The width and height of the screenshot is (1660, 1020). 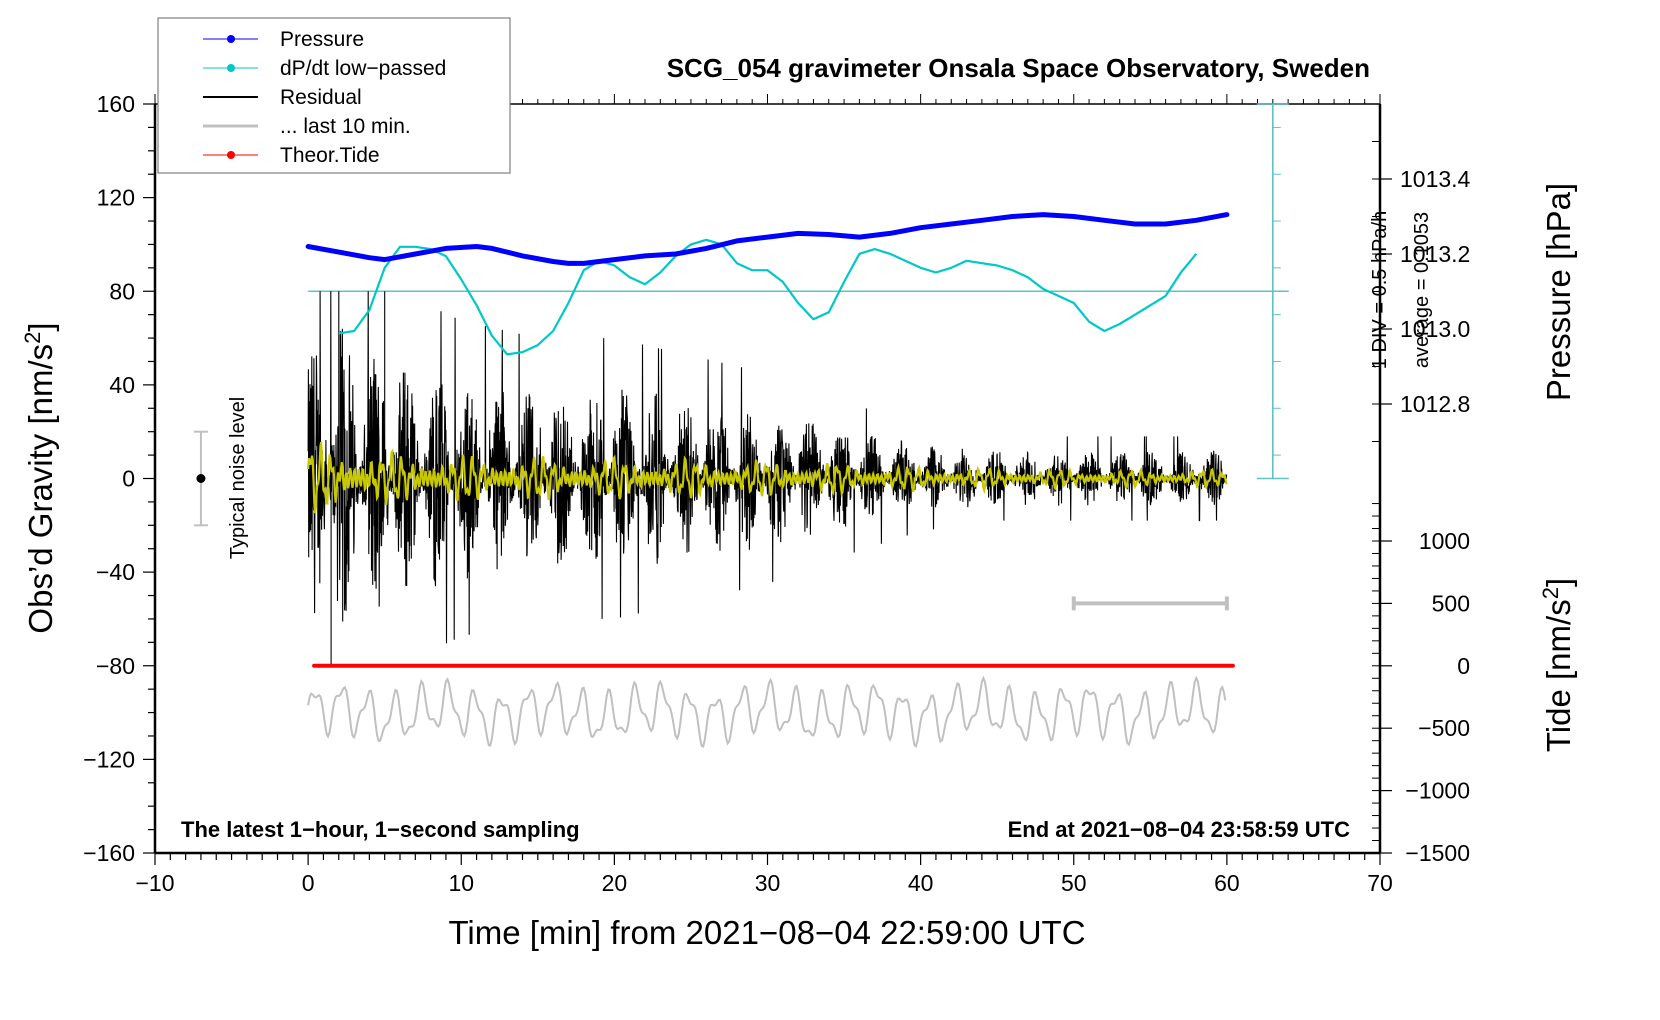 I want to click on filtered-line, so click(x=767, y=477).